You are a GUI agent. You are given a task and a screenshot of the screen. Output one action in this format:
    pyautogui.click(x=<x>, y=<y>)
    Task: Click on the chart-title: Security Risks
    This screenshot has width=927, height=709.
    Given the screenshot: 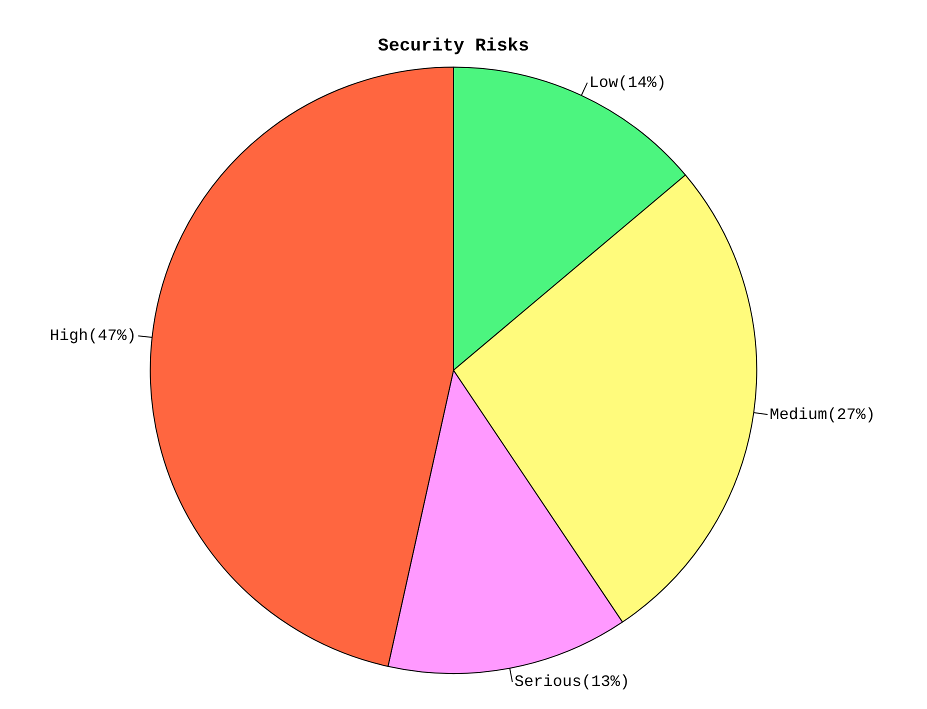 What is the action you would take?
    pyautogui.click(x=454, y=46)
    